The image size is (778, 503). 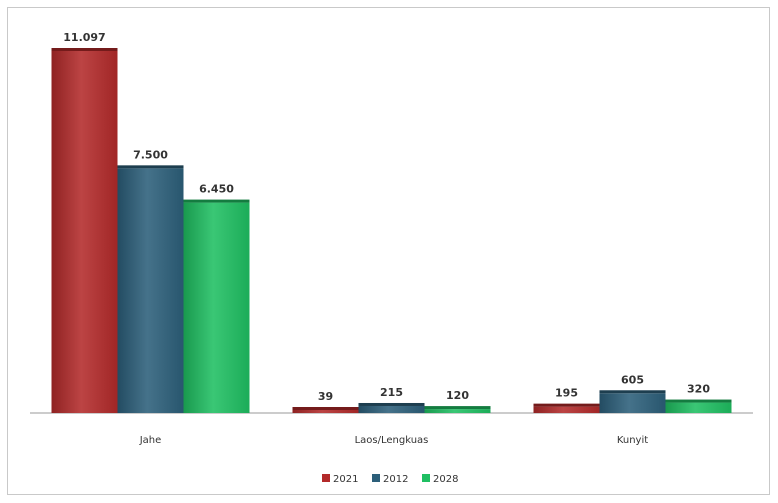 What do you see at coordinates (216, 307) in the screenshot?
I see `bar-jahe-2028` at bounding box center [216, 307].